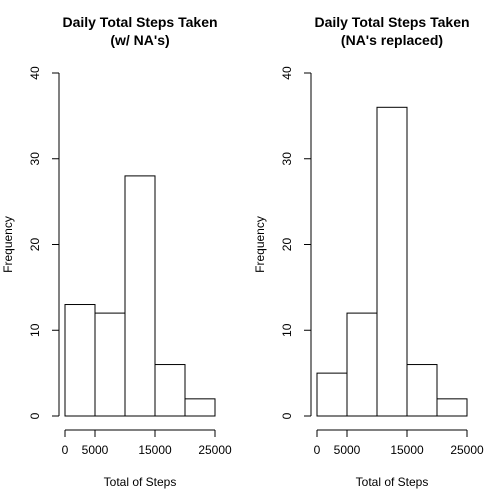 This screenshot has width=504, height=504. Describe the element at coordinates (392, 40) in the screenshot. I see `chart-title-line: (NA's replaced)` at that location.